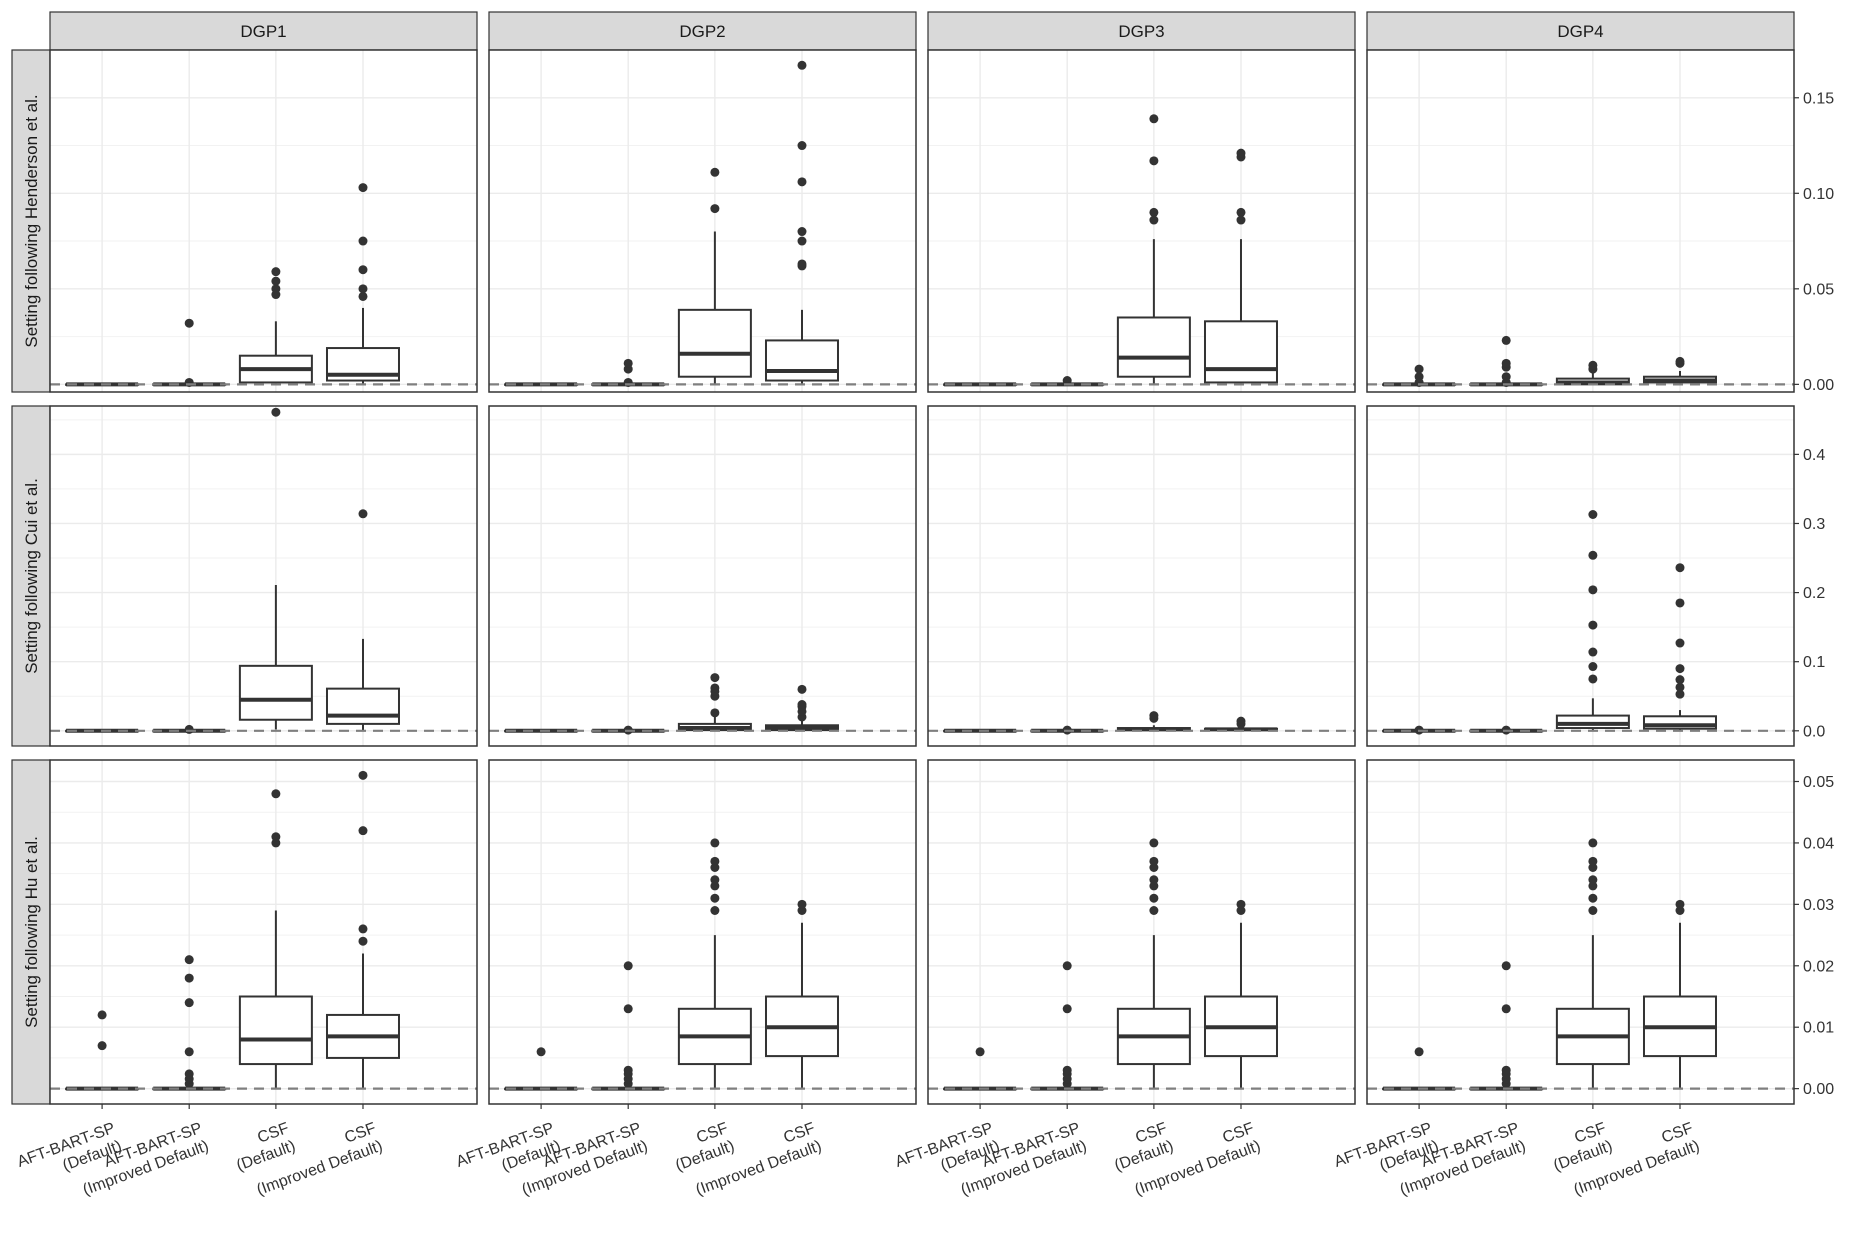  What do you see at coordinates (1141, 1147) in the screenshot?
I see `x-tick-label-3: CSF(Default)` at bounding box center [1141, 1147].